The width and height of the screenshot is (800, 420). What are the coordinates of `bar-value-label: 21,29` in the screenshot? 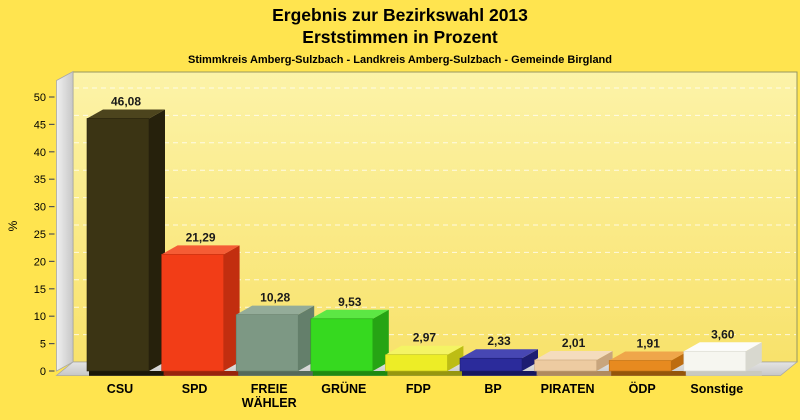 It's located at (201, 237).